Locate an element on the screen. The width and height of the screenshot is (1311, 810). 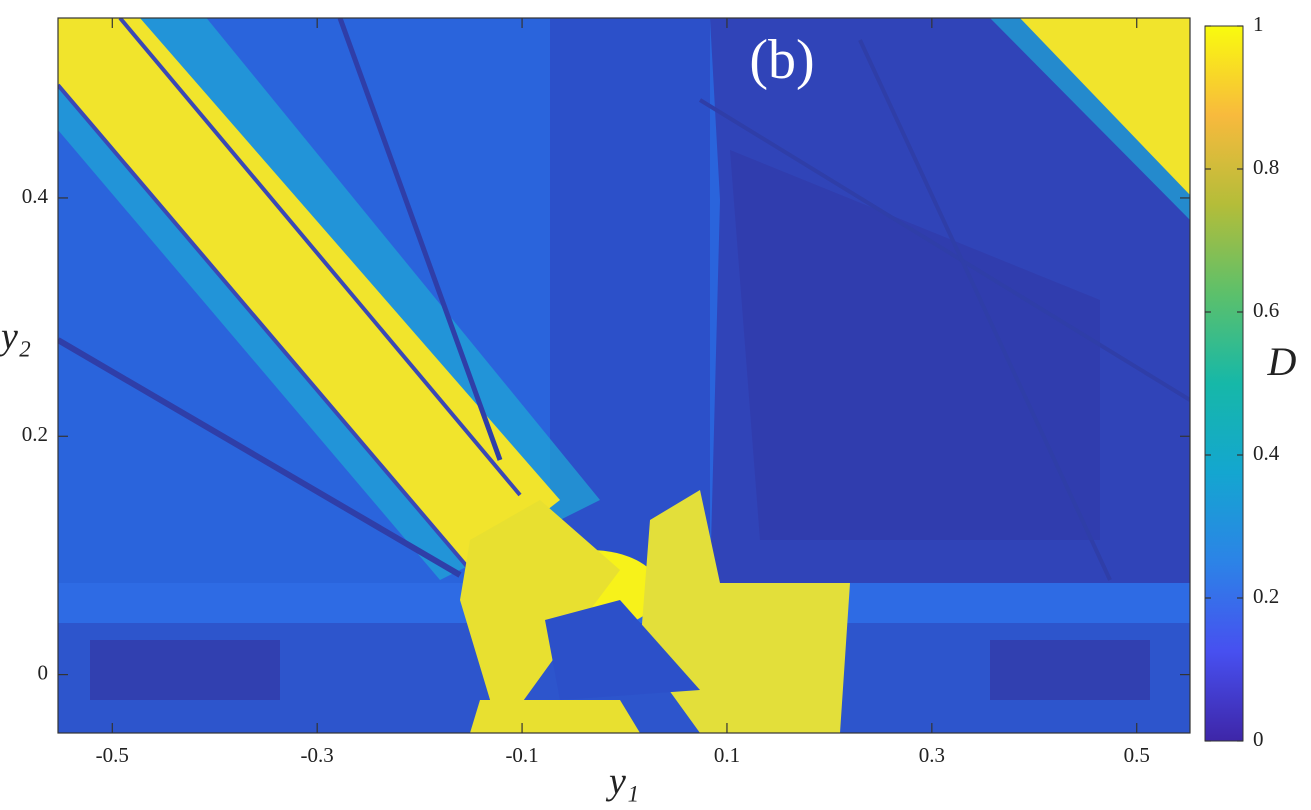
x-tick-label: 0.3 is located at coordinates (932, 755).